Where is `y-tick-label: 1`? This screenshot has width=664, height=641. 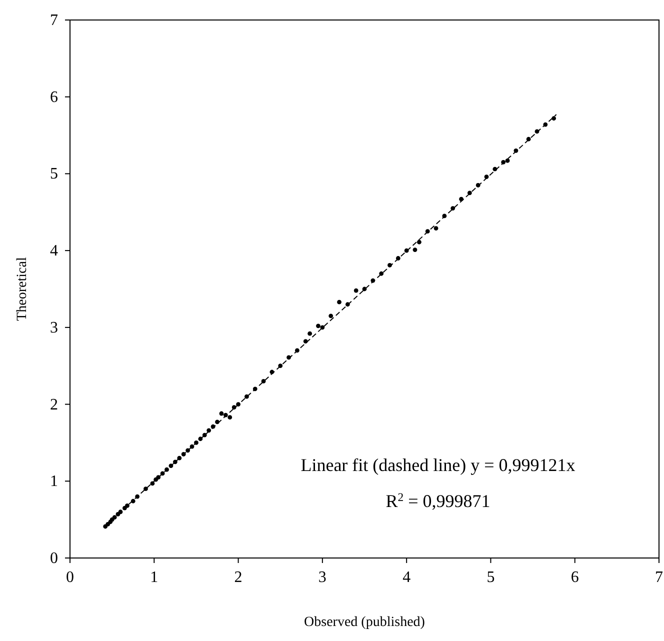 y-tick-label: 1 is located at coordinates (54, 481).